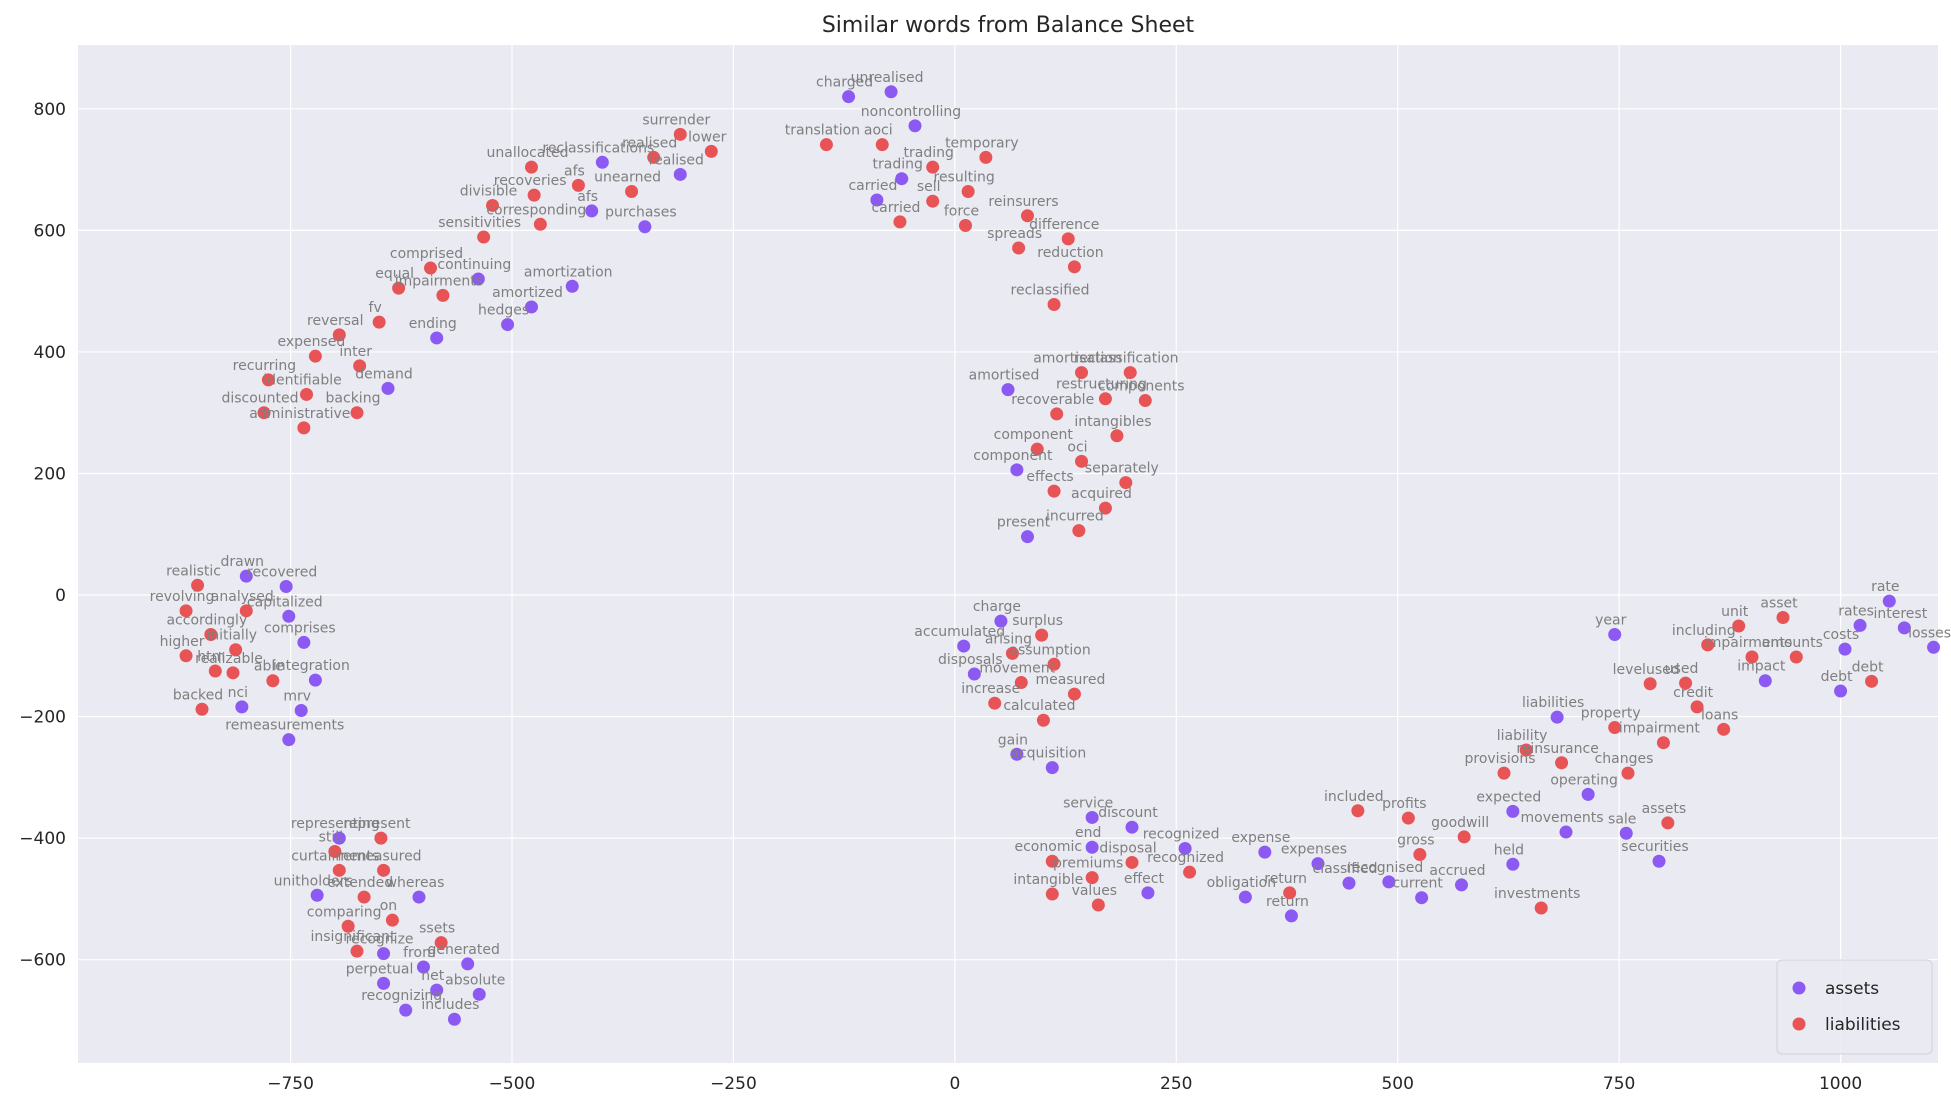 The image size is (1951, 1113). Describe the element at coordinates (1622, 819) in the screenshot. I see `assets-point-label: sale` at that location.